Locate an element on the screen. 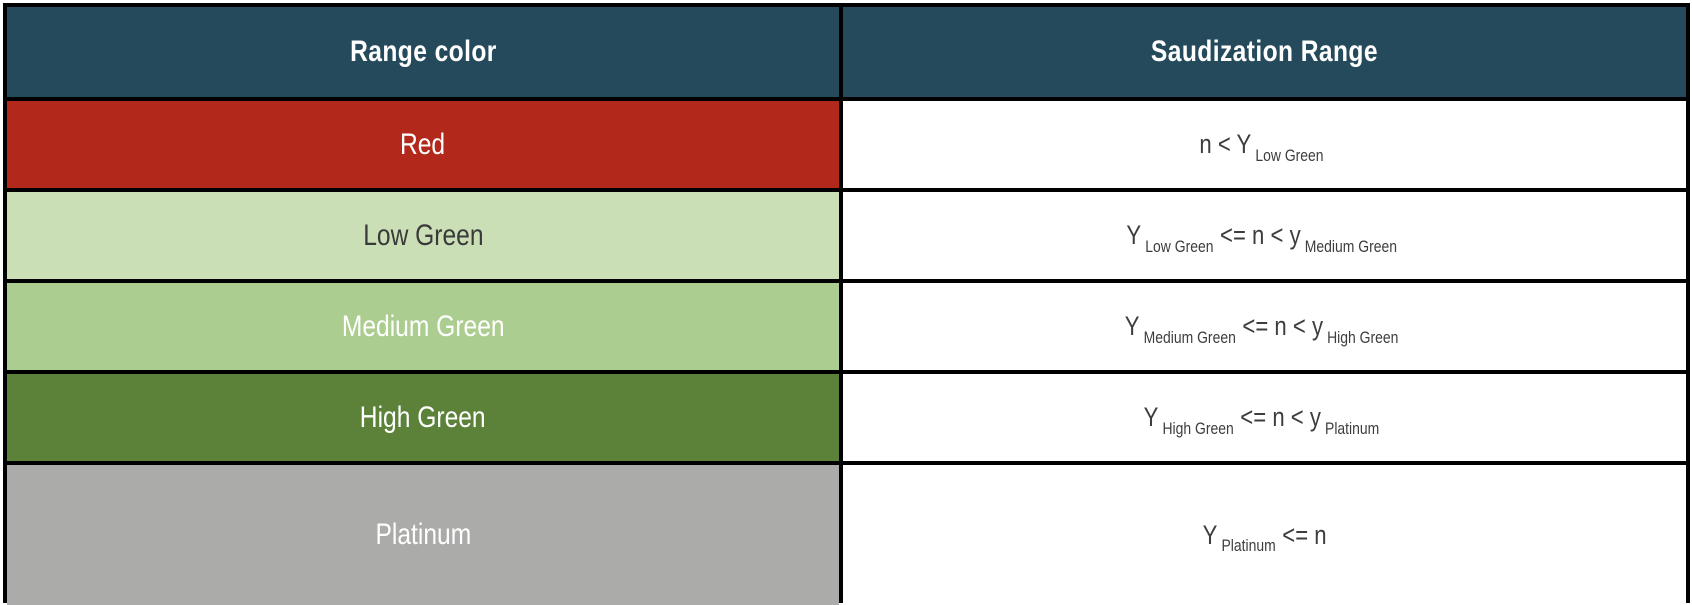  column-header-range-color-label: Range color is located at coordinates (423, 51).